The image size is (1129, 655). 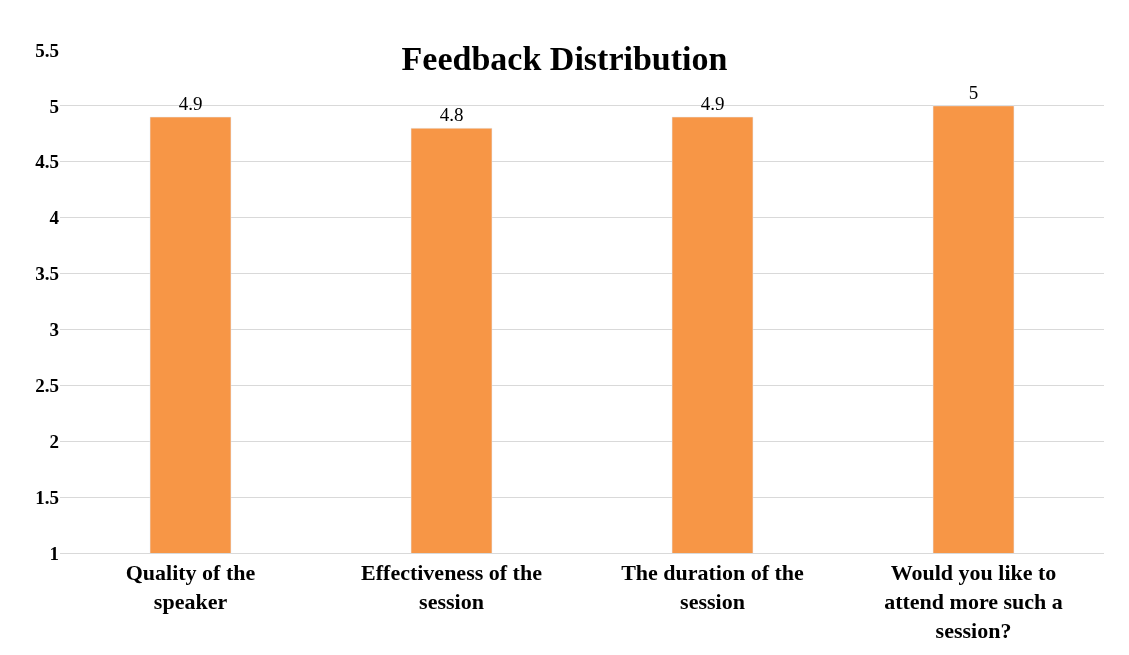 I want to click on x-tick-label: Quality of the speaker, so click(x=190, y=587).